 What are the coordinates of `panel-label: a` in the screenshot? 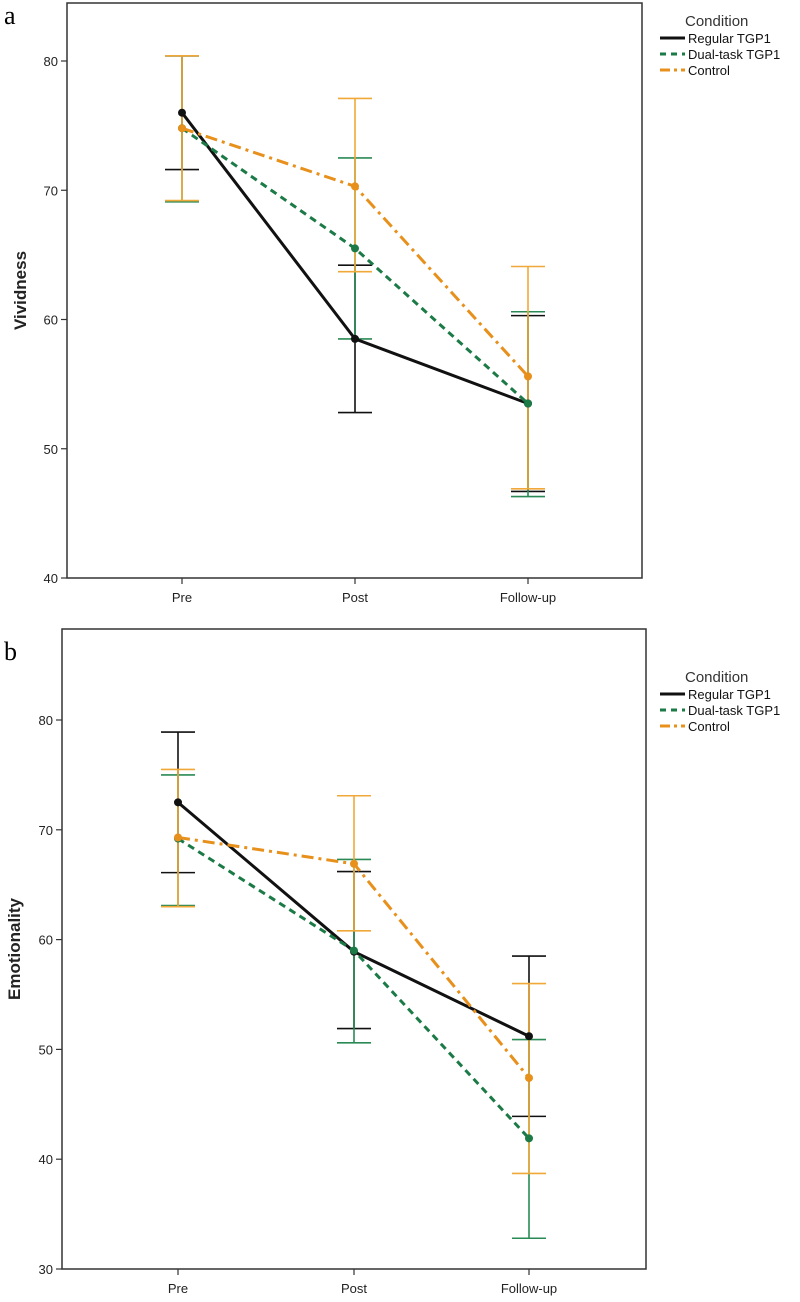 It's located at (10, 15).